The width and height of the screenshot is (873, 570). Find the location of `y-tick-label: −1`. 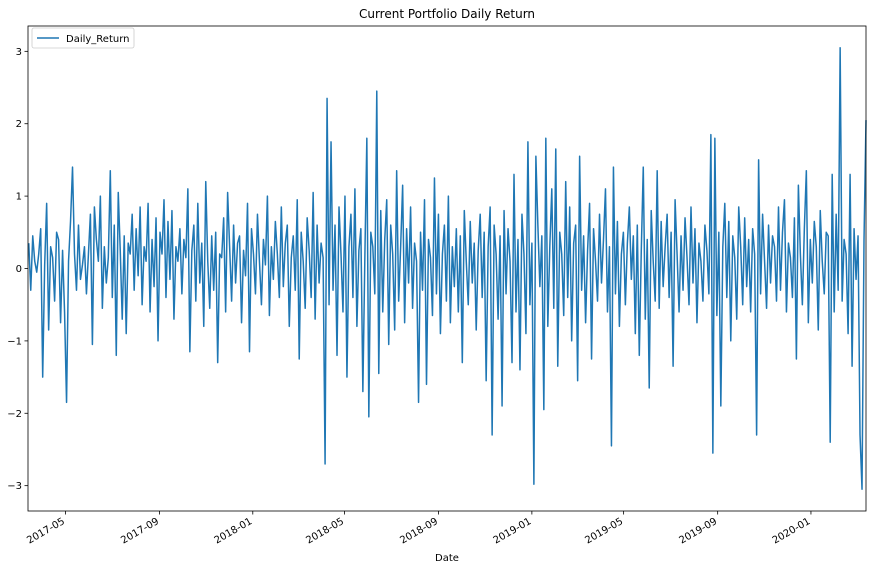

y-tick-label: −1 is located at coordinates (14, 341).